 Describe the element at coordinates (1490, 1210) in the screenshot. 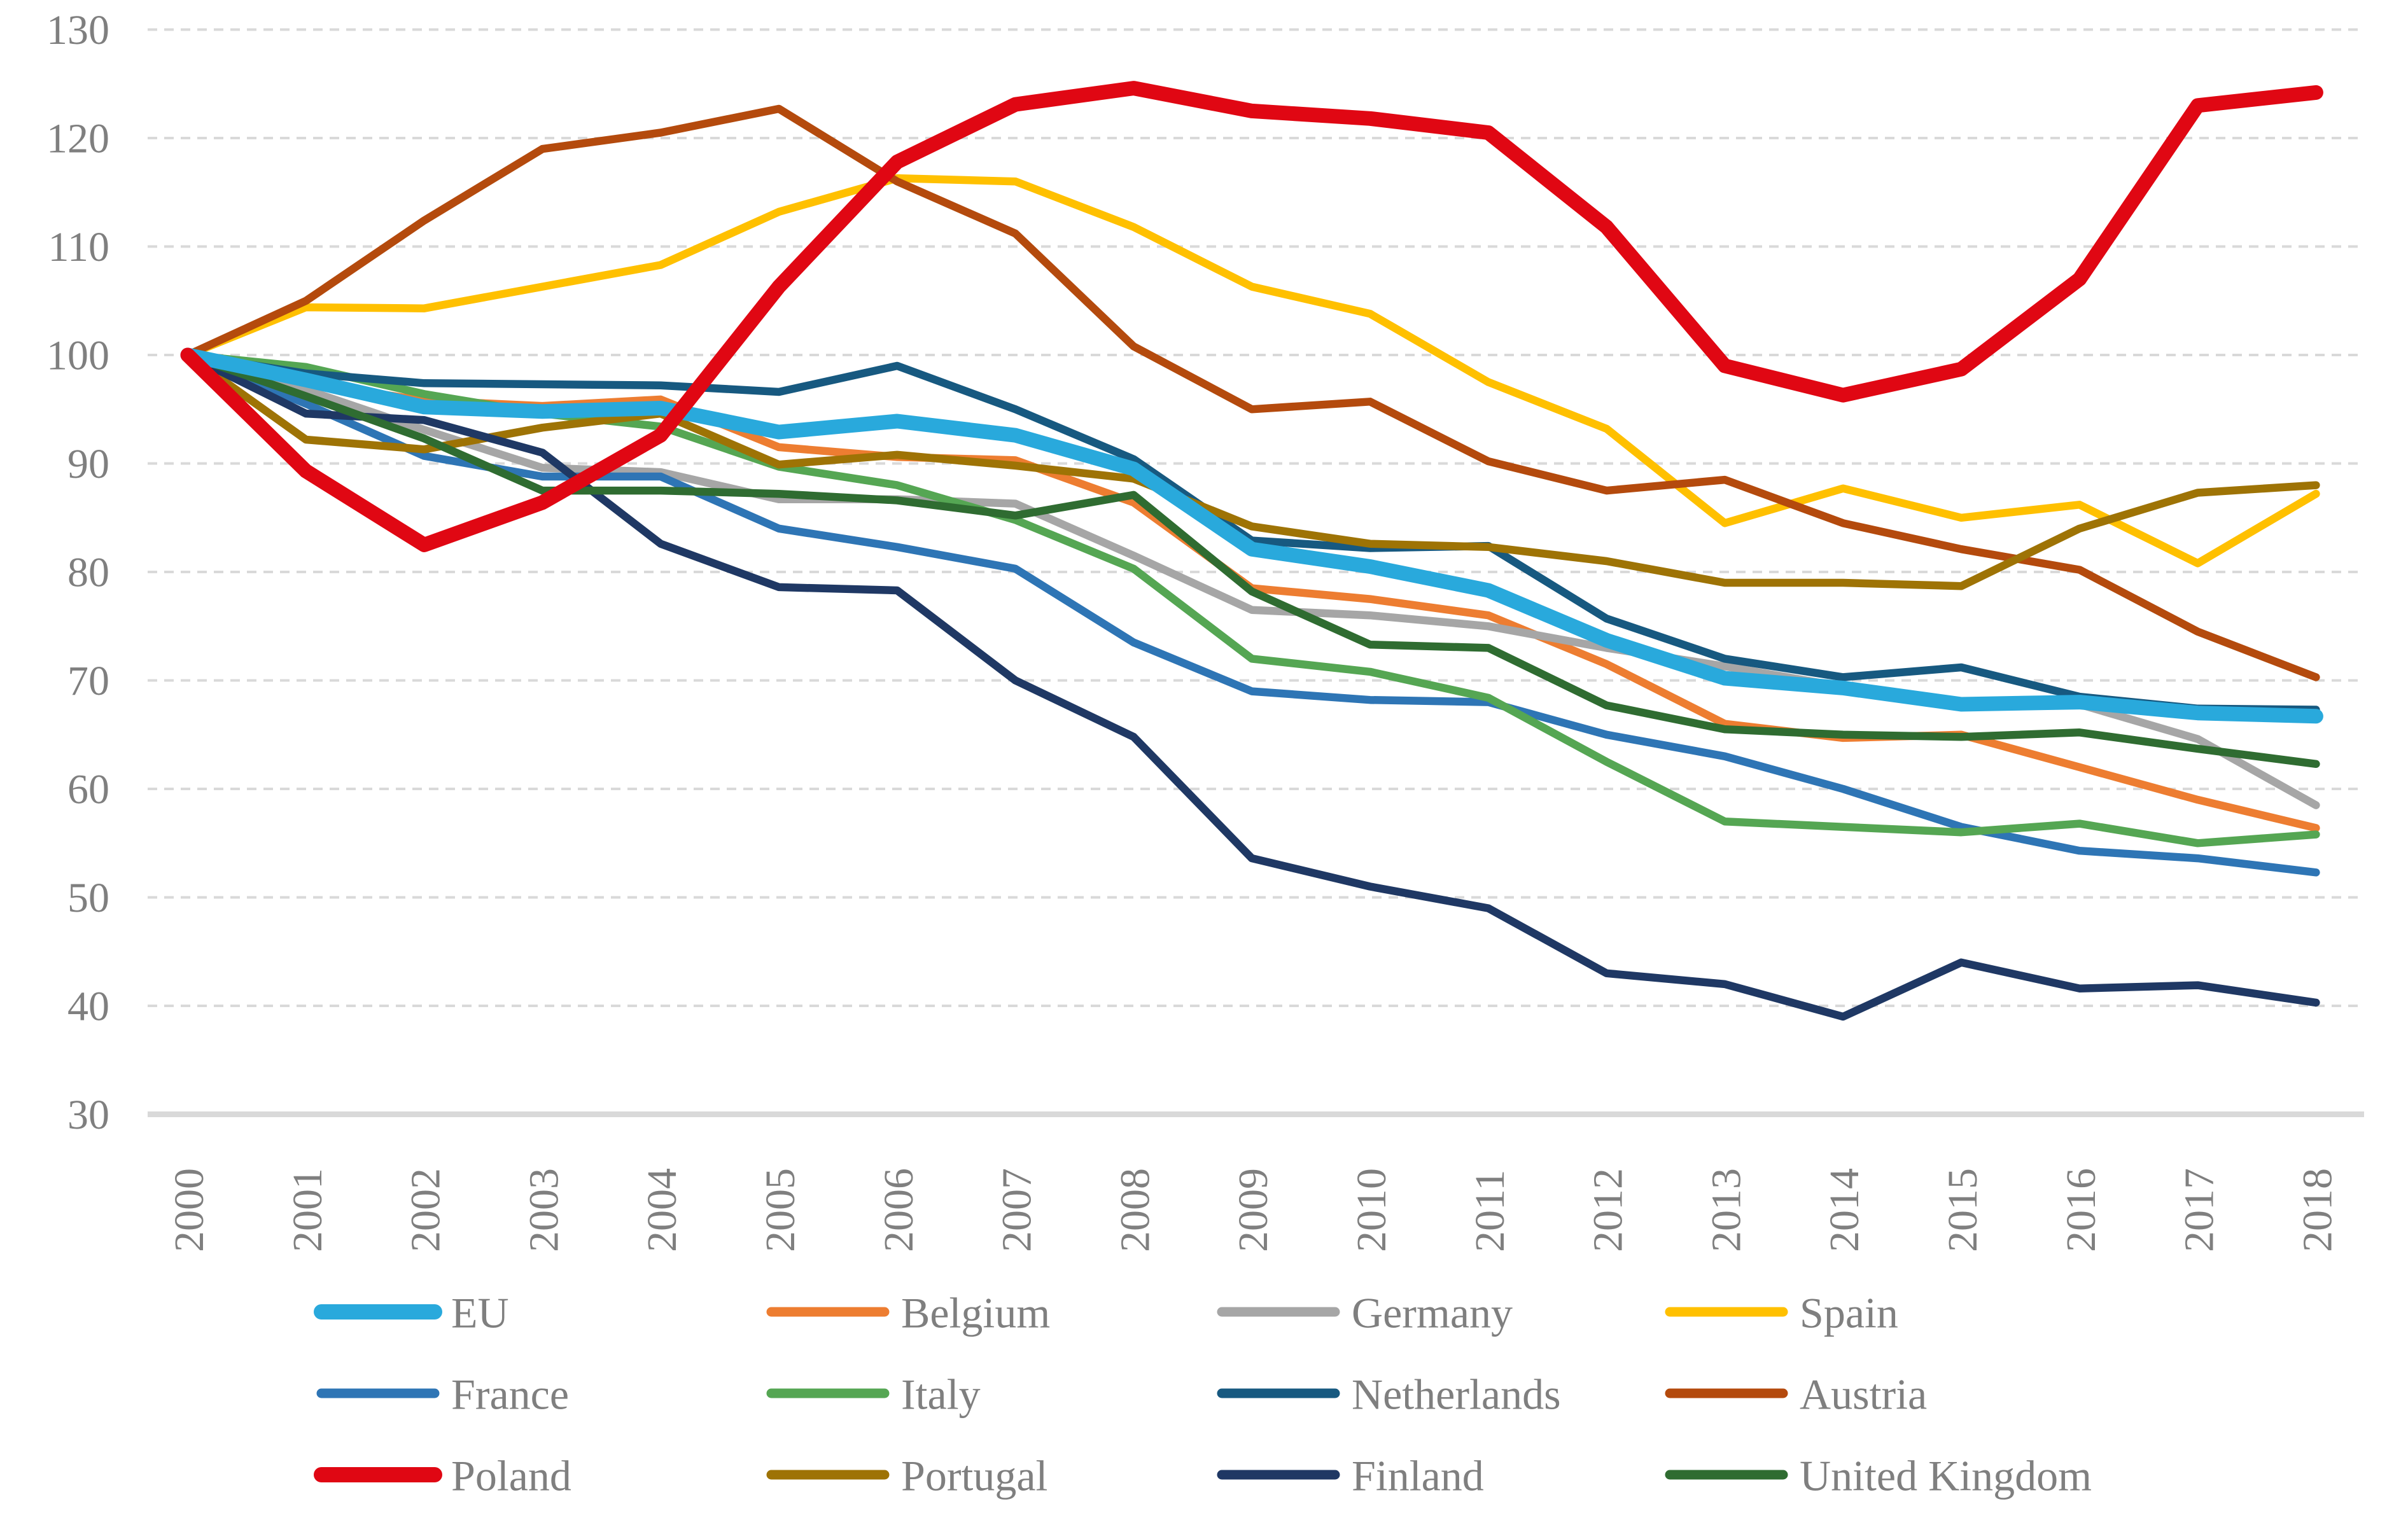

I see `x-tick-label: 2011` at that location.